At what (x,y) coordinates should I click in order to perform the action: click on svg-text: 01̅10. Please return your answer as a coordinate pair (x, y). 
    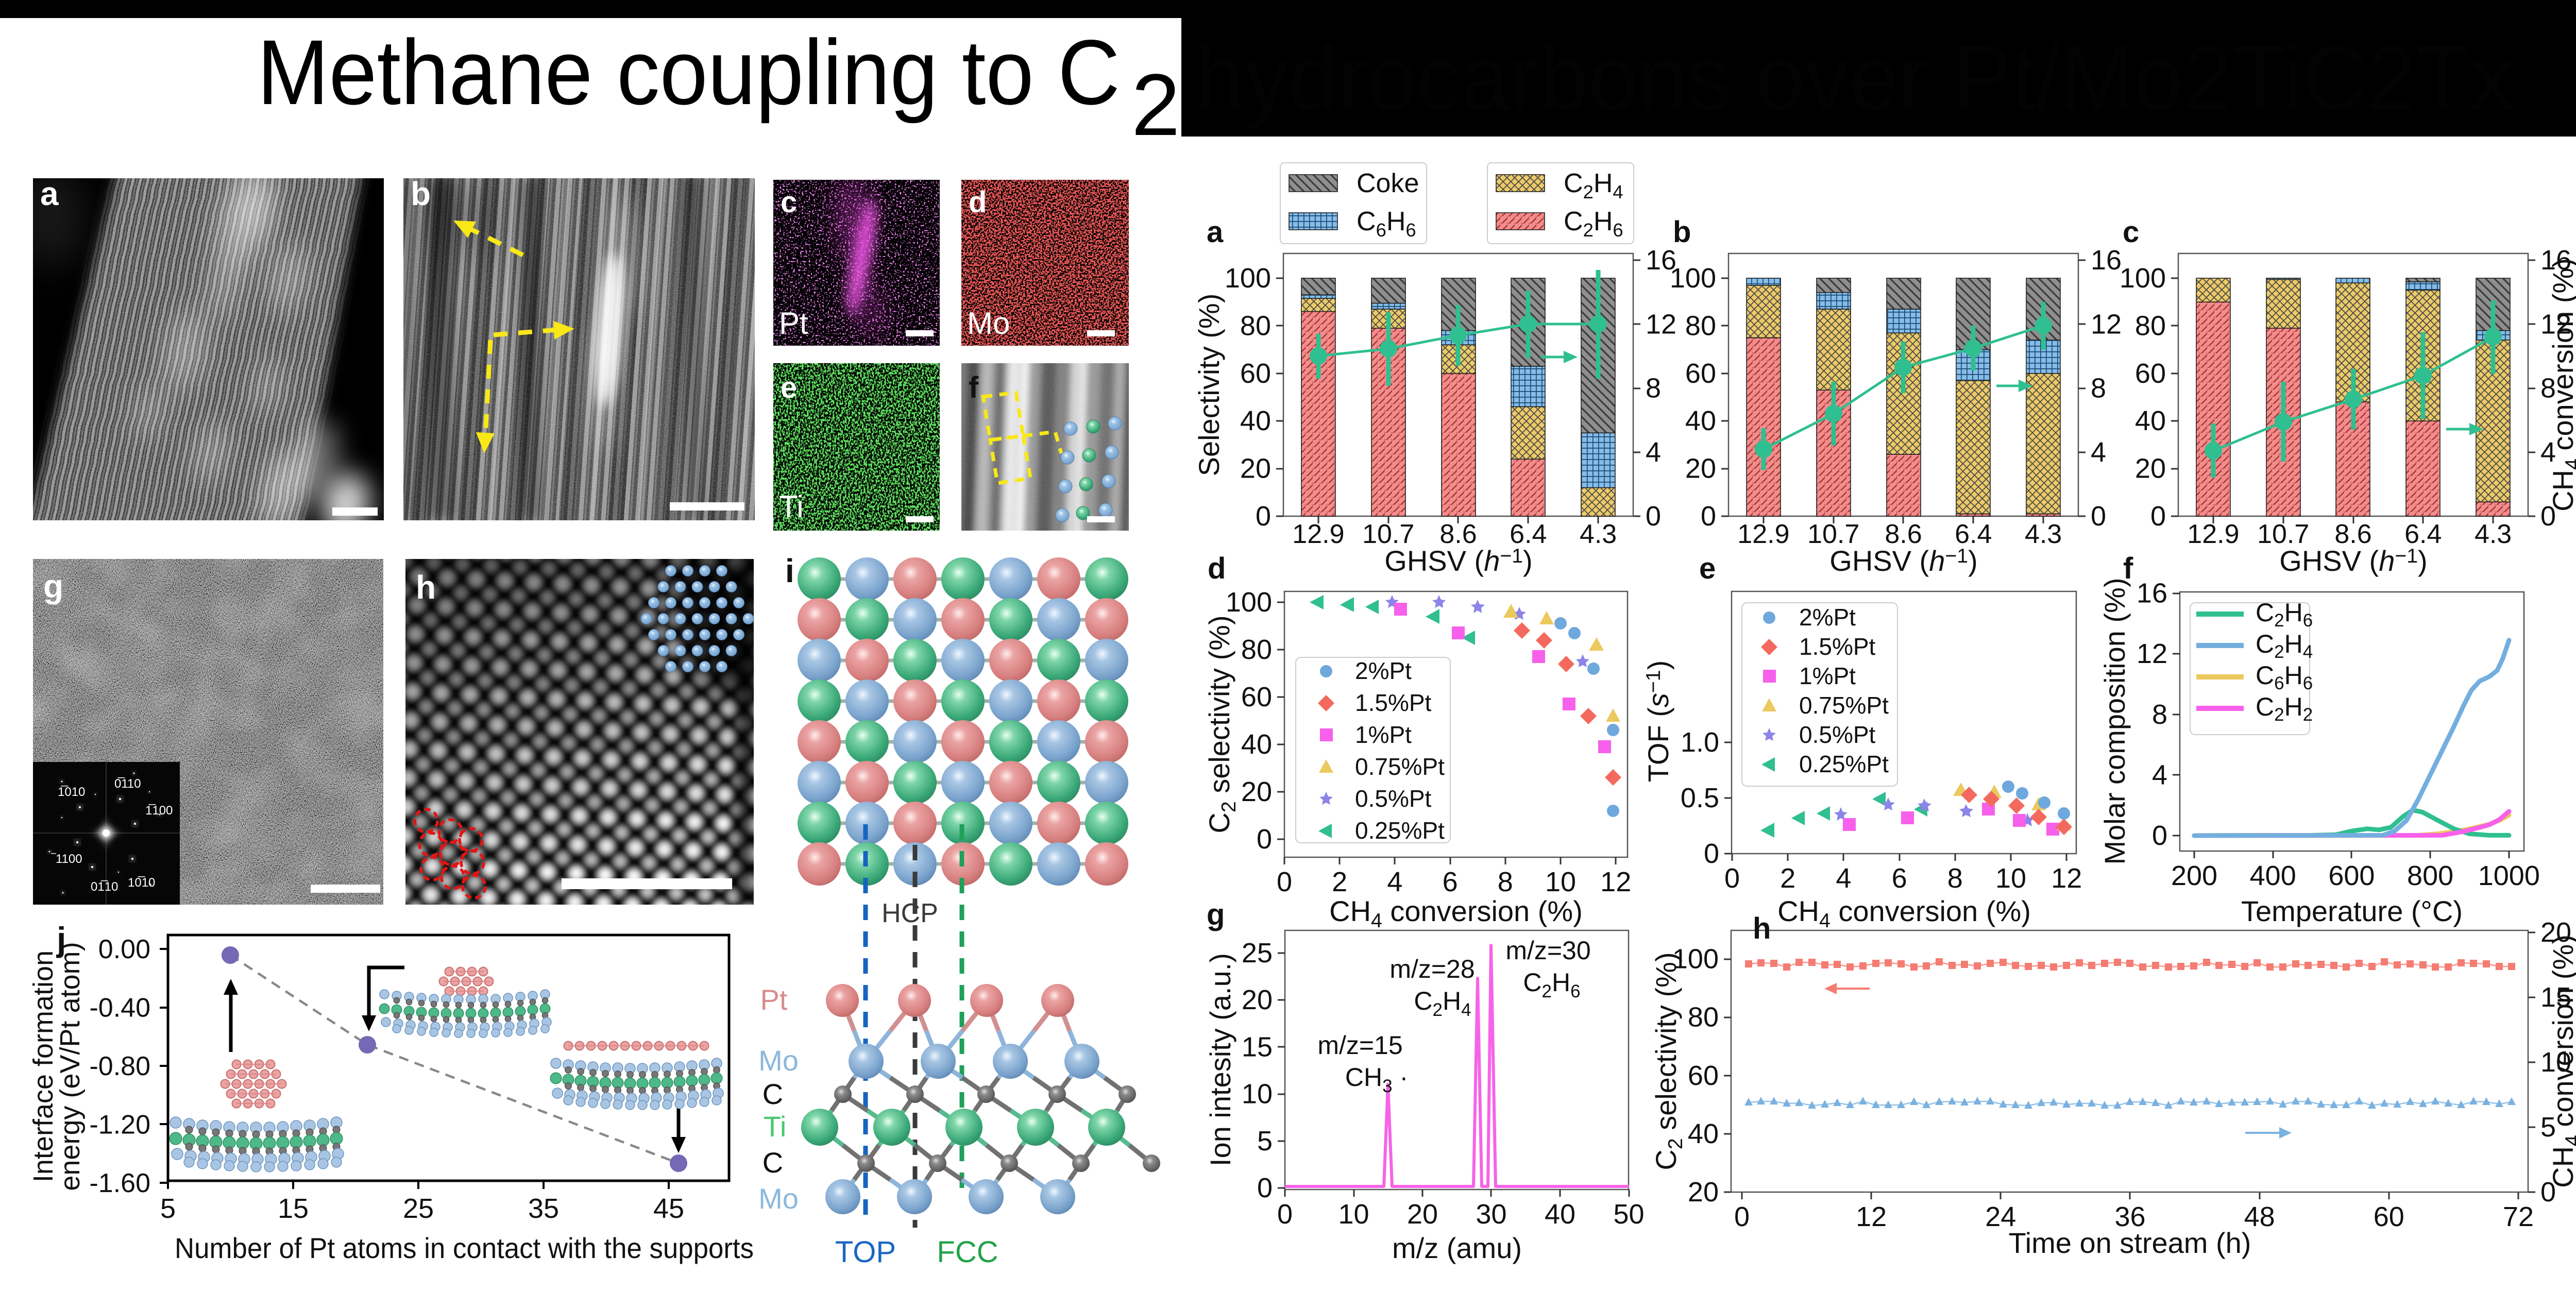
    Looking at the image, I should click on (104, 887).